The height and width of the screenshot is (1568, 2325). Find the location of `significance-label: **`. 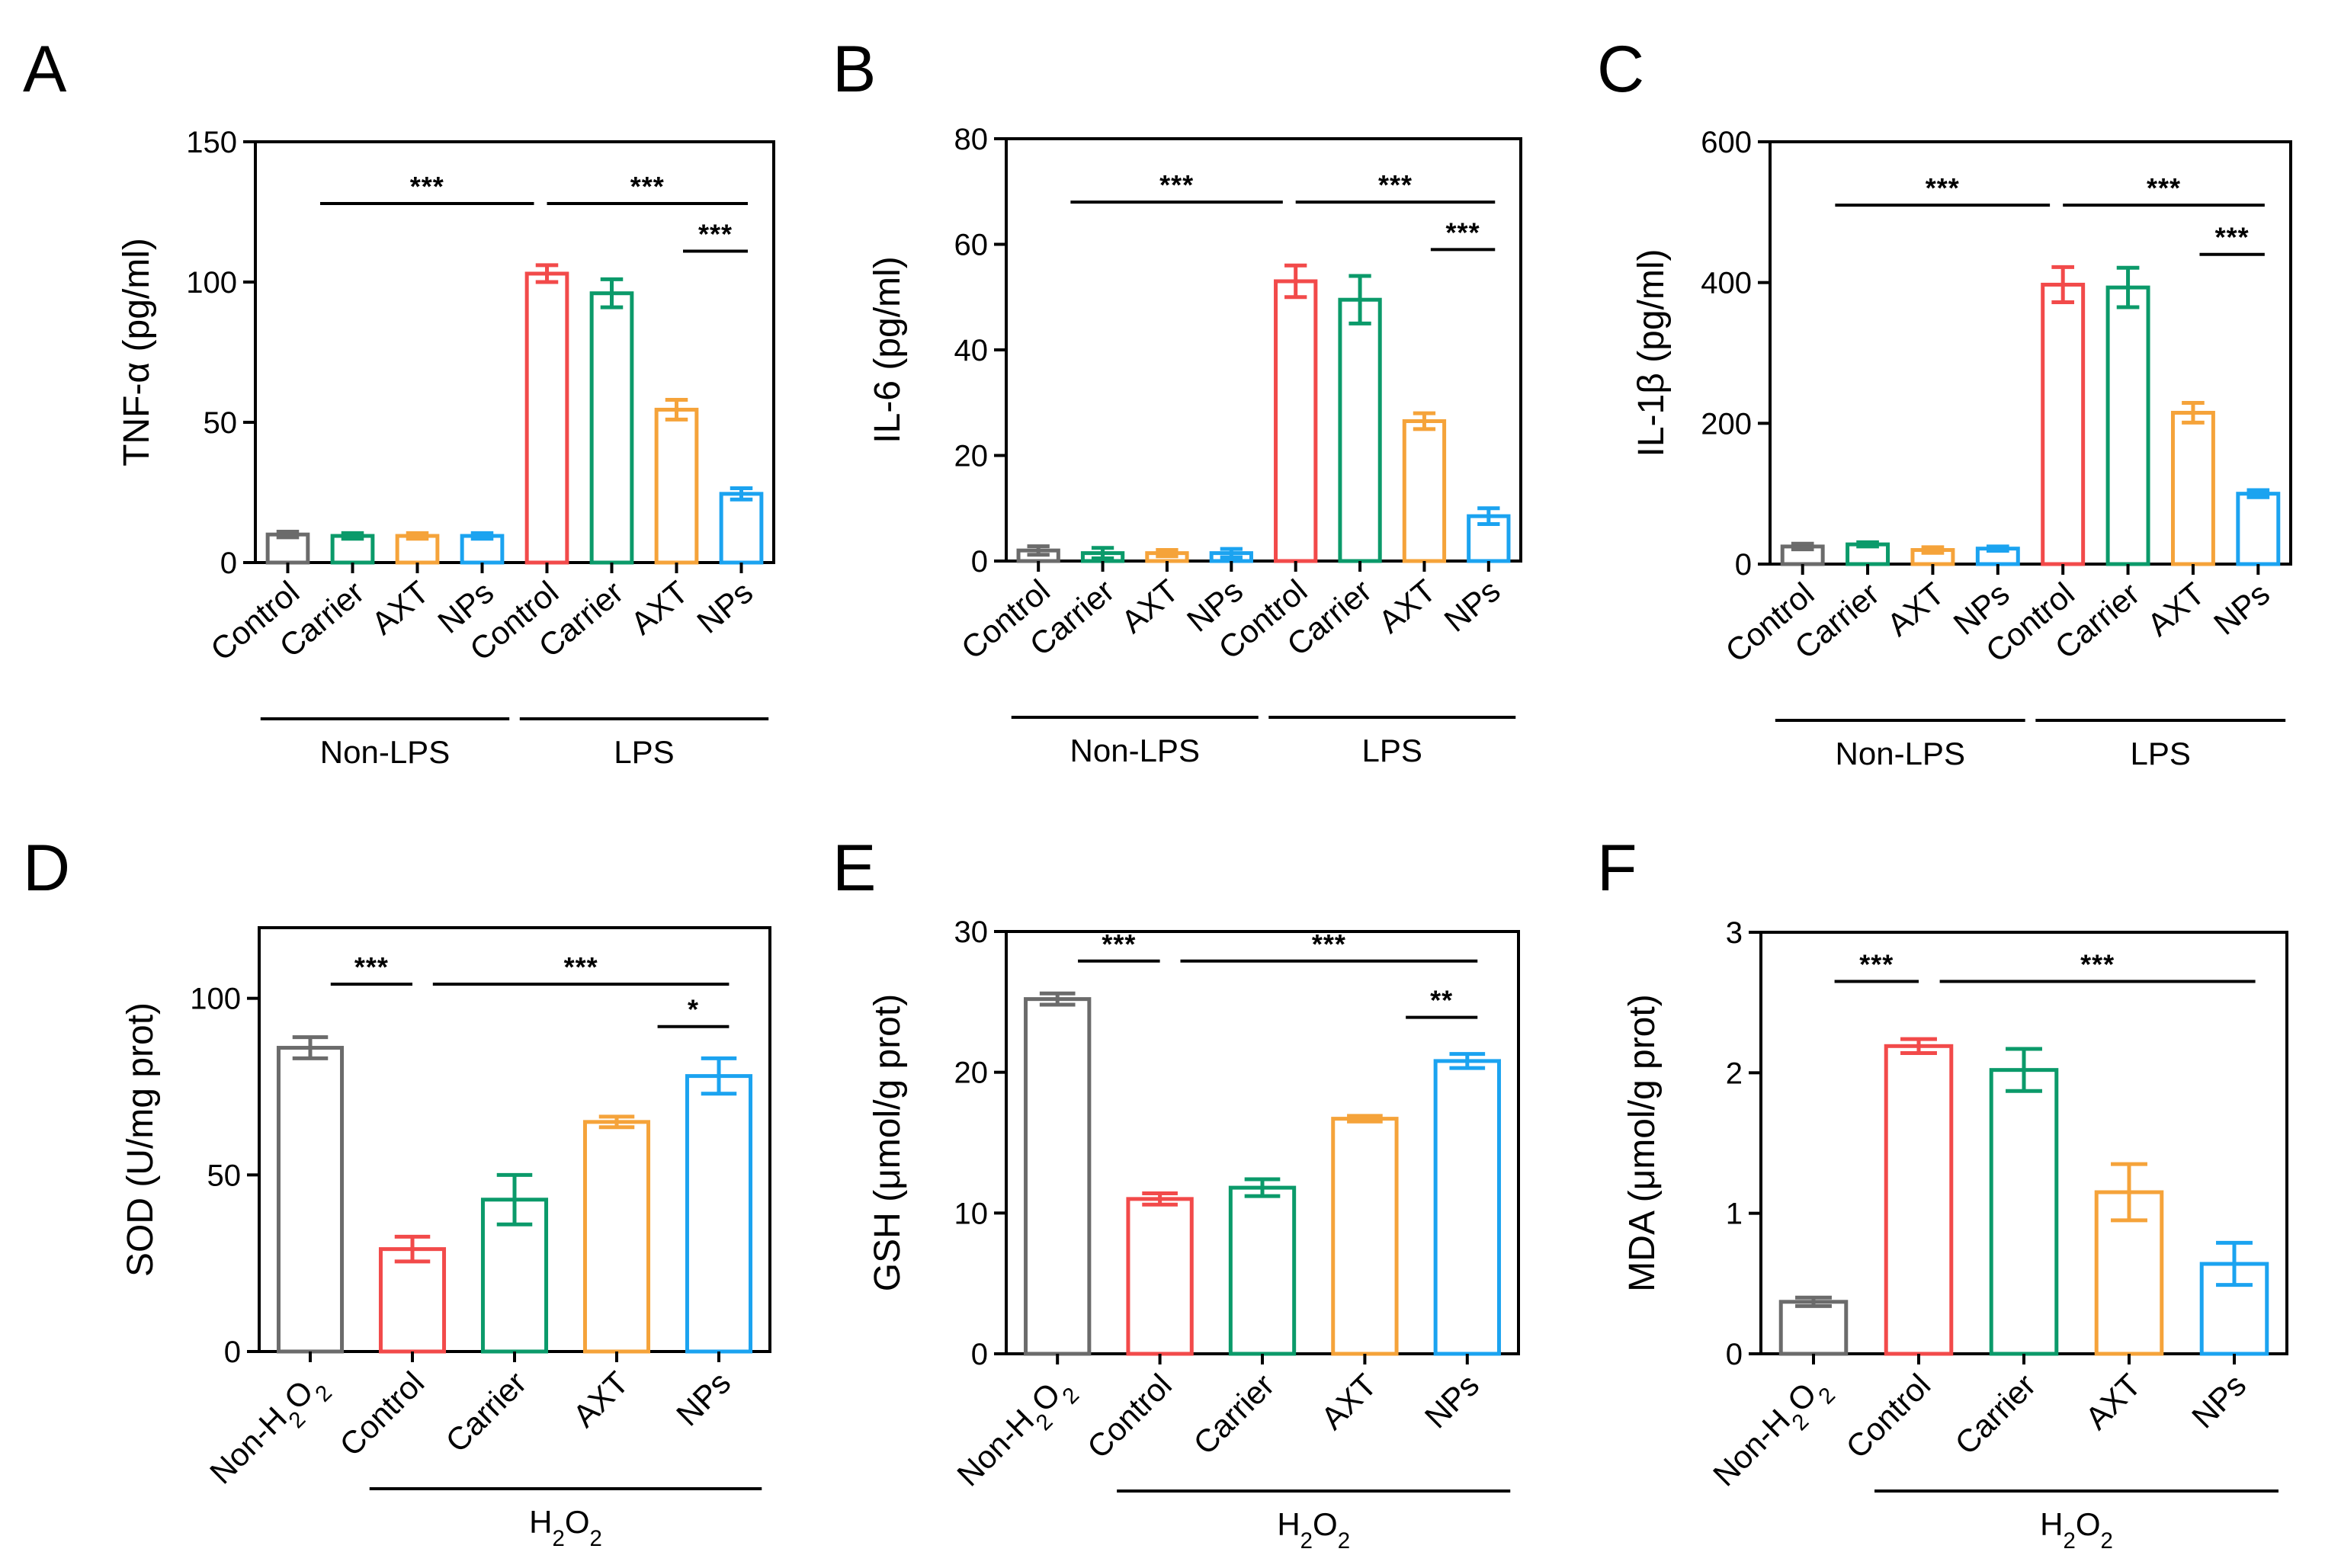

significance-label: ** is located at coordinates (1441, 1000).